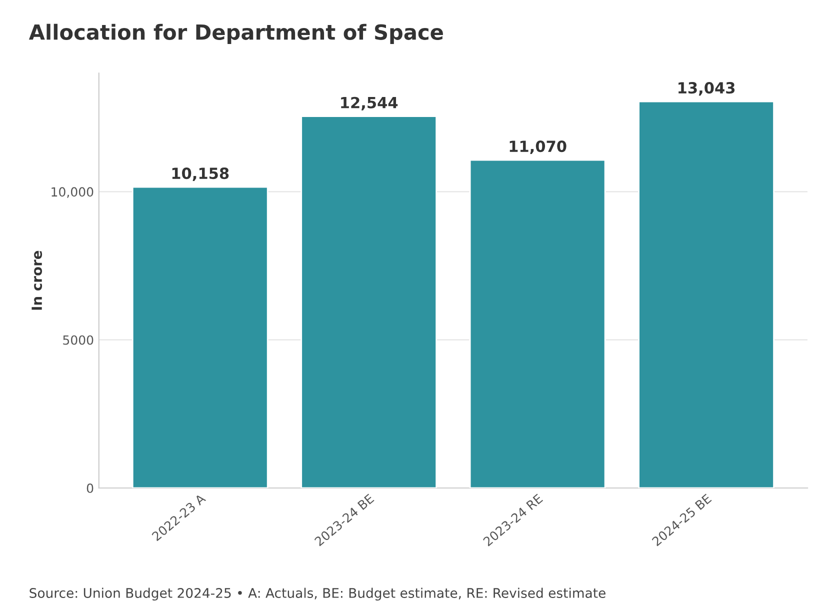 The width and height of the screenshot is (824, 610). What do you see at coordinates (235, 34) in the screenshot?
I see `chart-title: Allocation for Department of Space` at bounding box center [235, 34].